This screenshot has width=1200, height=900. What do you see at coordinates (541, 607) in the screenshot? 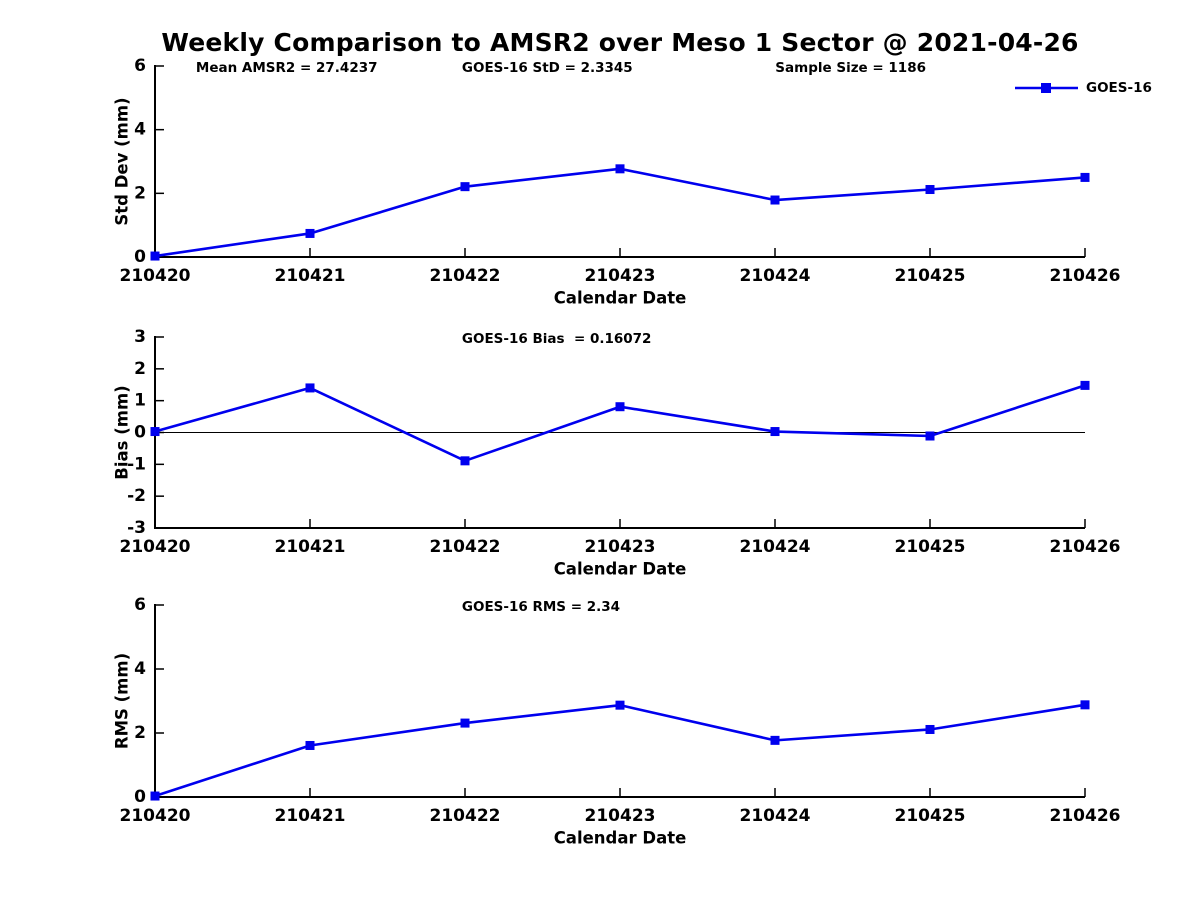
I see `annotation: GOES-16 RMS = 2.34` at bounding box center [541, 607].